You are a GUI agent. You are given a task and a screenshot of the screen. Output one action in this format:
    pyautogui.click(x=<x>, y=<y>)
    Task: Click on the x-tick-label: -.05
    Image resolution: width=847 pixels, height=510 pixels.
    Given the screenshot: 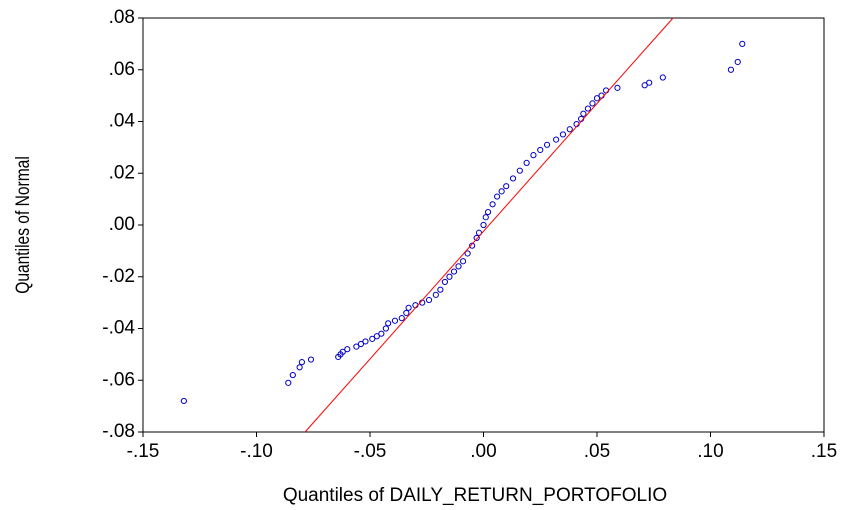 What is the action you would take?
    pyautogui.click(x=370, y=451)
    